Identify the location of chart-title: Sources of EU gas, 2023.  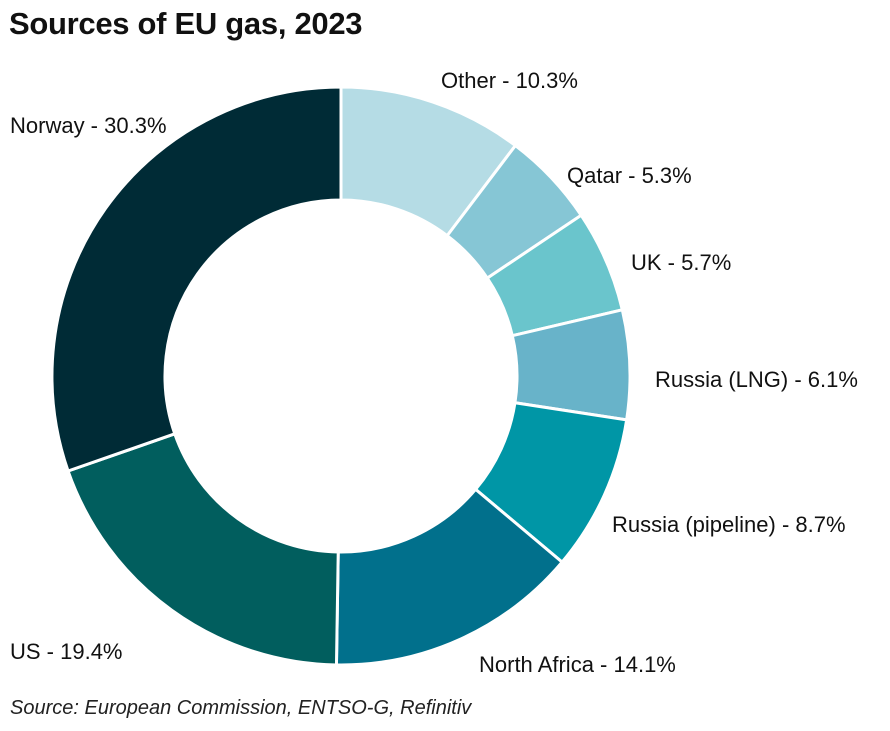
(186, 23).